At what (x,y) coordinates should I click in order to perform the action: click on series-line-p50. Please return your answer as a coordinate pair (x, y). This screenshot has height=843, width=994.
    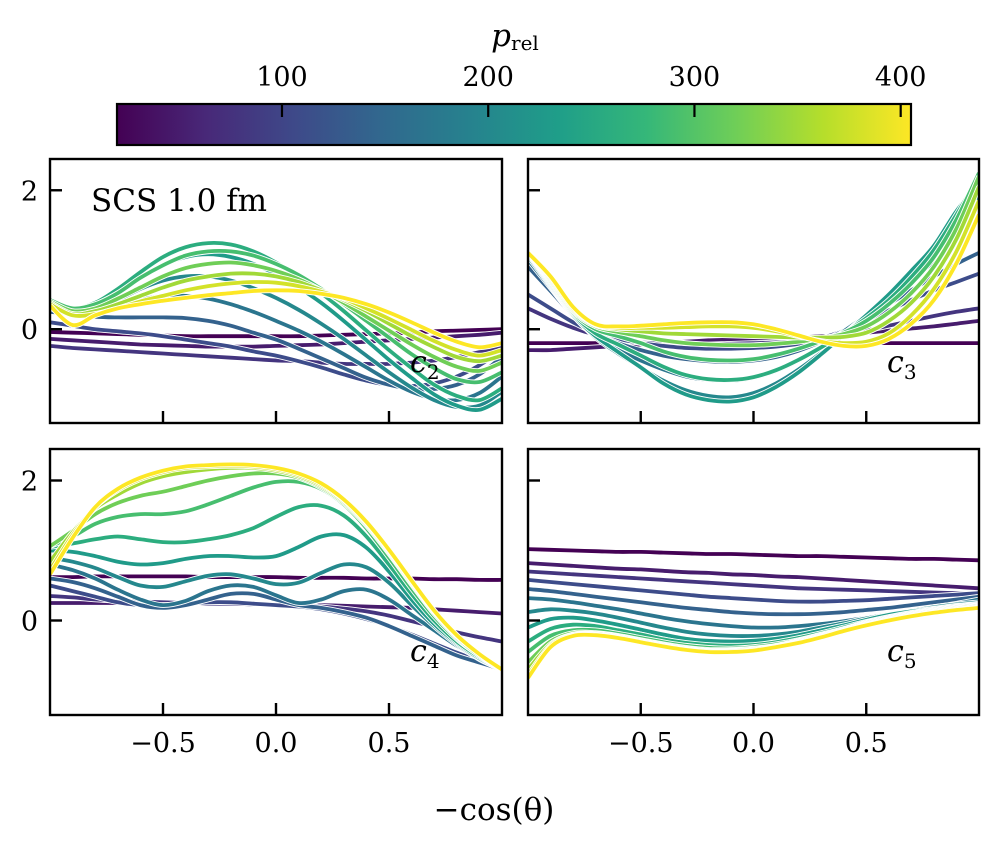
    Looking at the image, I should click on (753, 576).